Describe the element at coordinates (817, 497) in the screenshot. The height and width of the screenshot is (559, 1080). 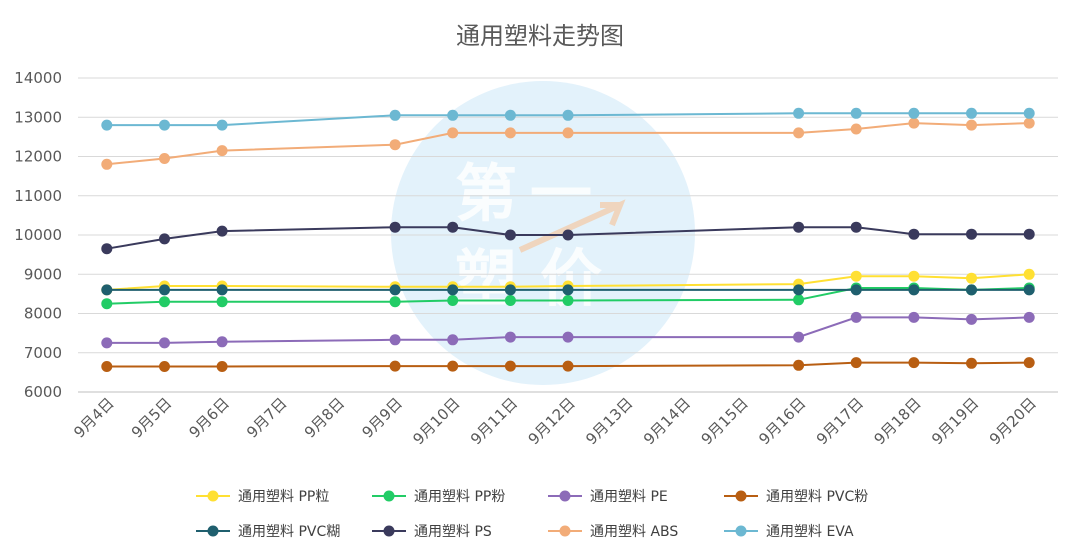
I see `legend-label: 通用塑料 PVC粉` at that location.